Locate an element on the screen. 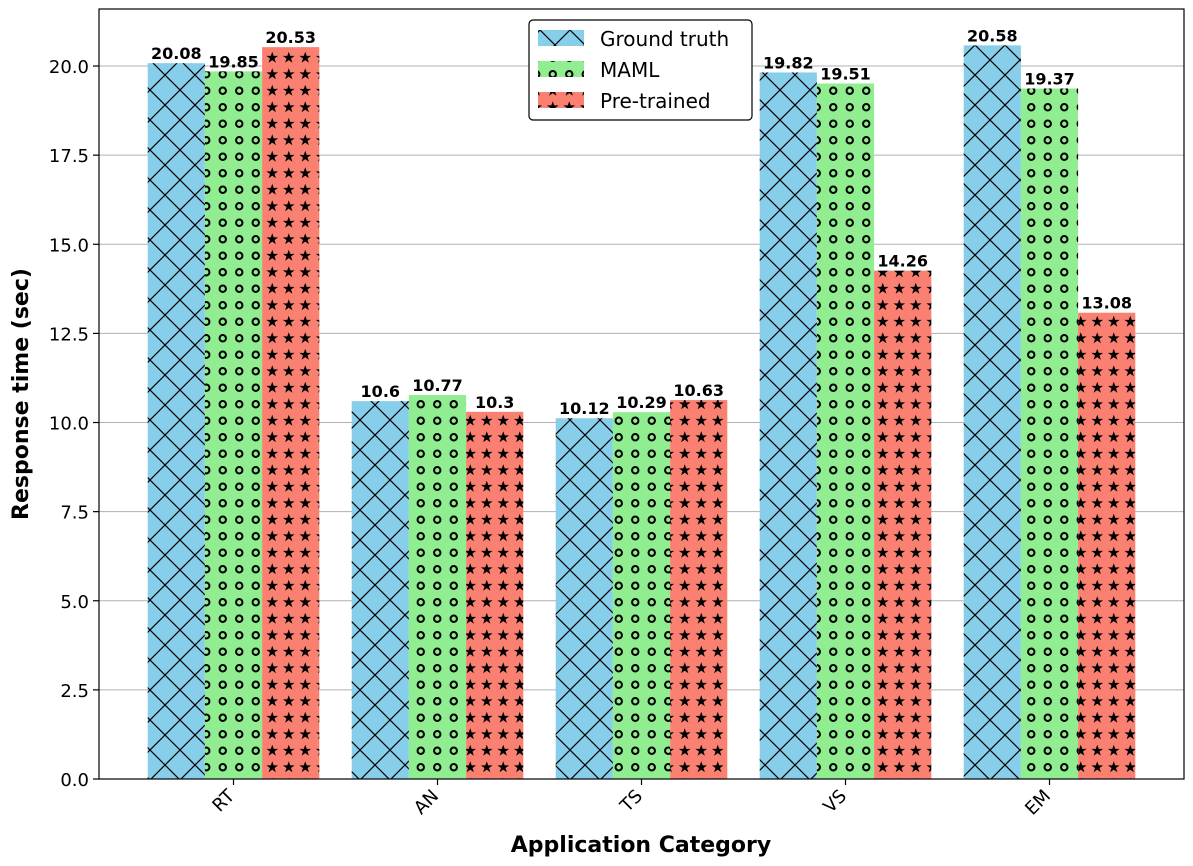 Image resolution: width=1193 pixels, height=866 pixels. bar-pre-trained-ts is located at coordinates (699, 589).